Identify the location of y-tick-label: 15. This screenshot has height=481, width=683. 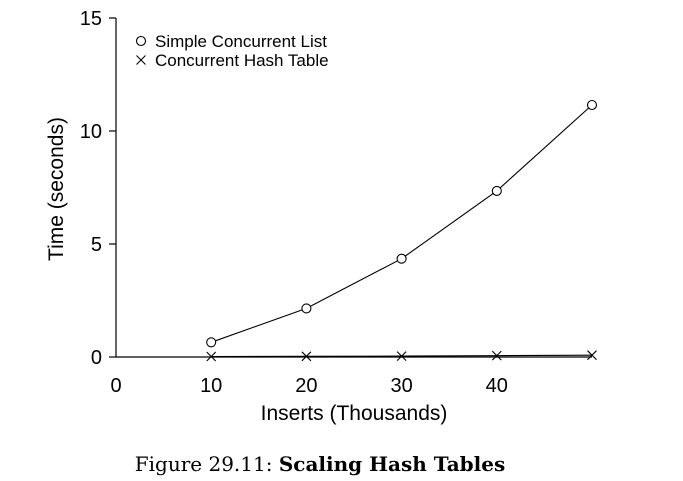
(91, 19).